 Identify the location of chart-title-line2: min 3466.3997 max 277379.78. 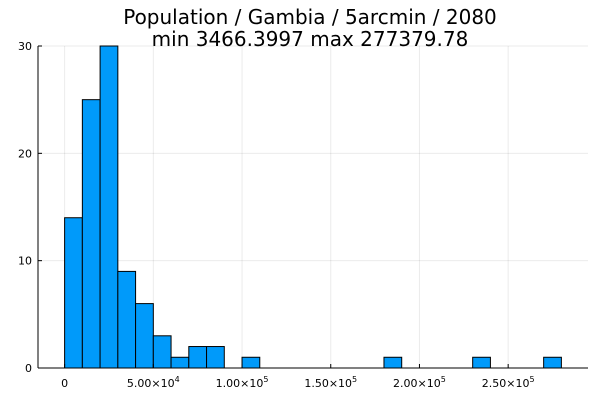
(310, 39).